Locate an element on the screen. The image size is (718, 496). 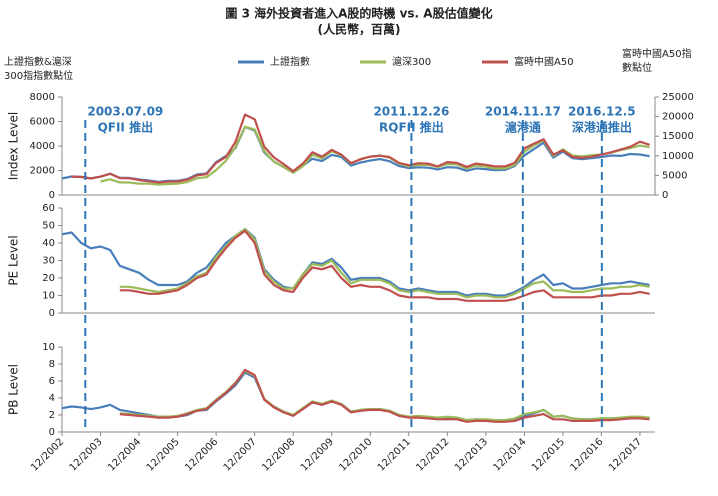
annotation-text: RQFII 推出 is located at coordinates (411, 127).